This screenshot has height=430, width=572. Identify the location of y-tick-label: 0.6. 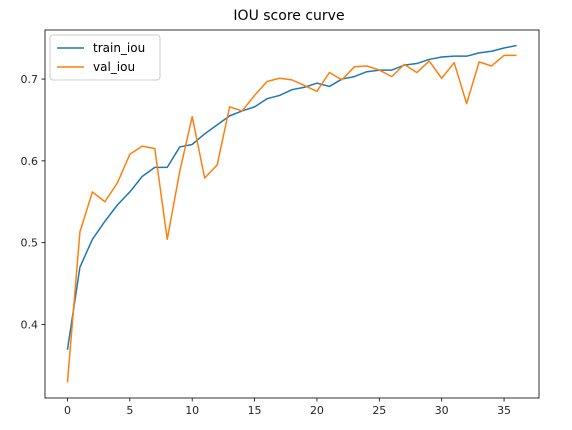
(30, 161).